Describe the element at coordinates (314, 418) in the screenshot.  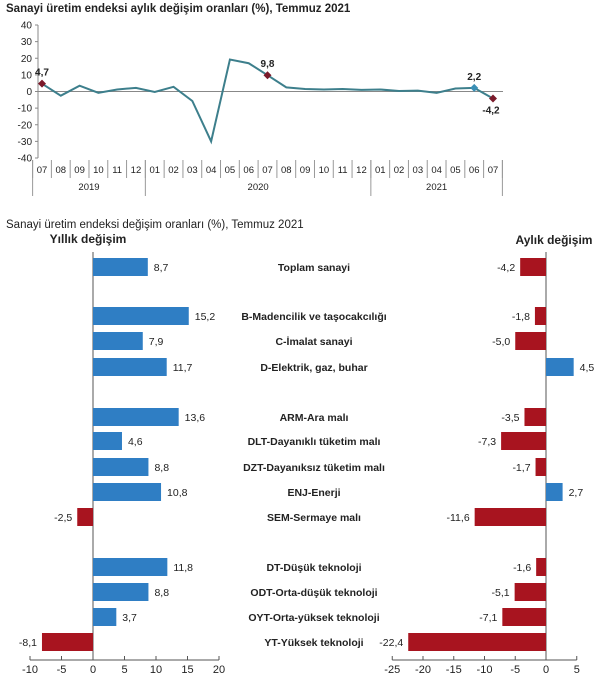
I see `category-label: ARM-Ara malı` at that location.